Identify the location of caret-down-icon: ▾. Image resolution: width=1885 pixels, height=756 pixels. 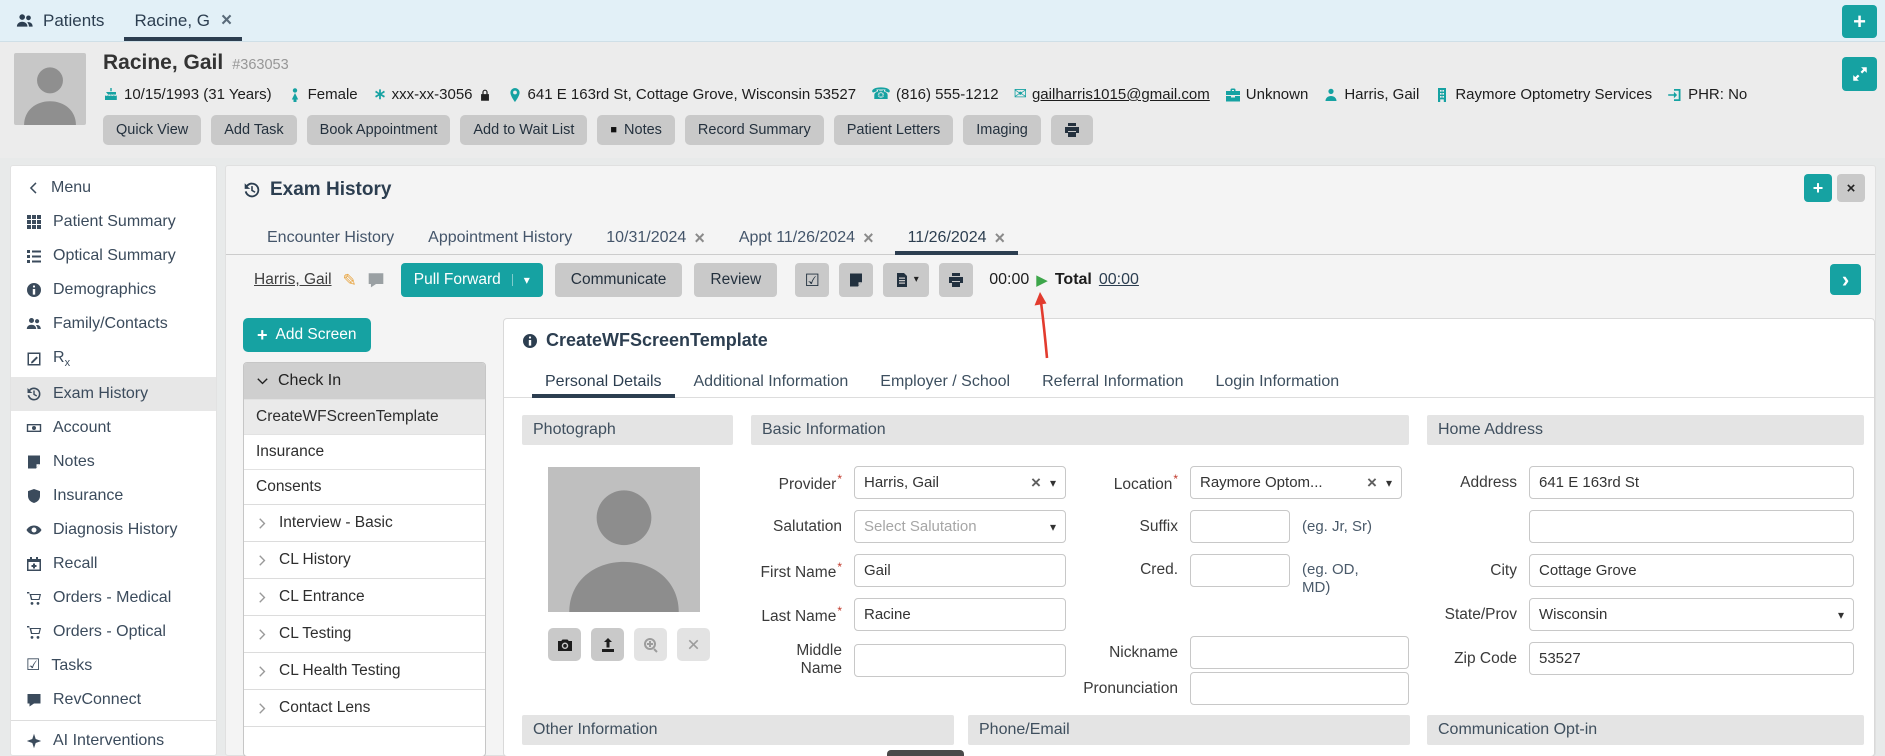
(520, 280).